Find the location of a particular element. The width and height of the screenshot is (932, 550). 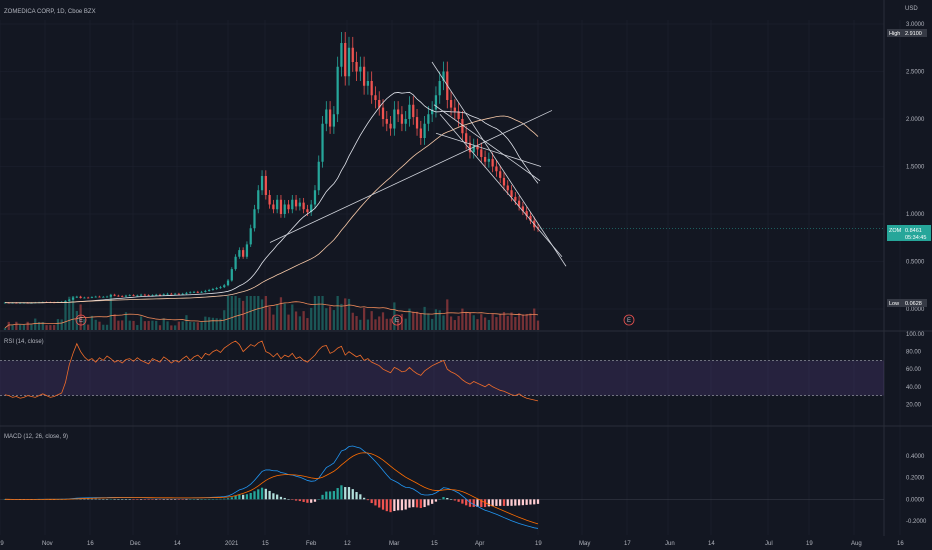

x-tick-18: 19 is located at coordinates (809, 544).